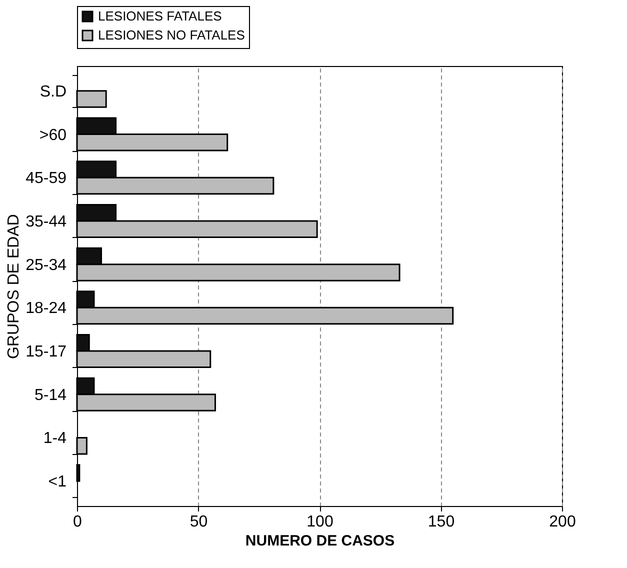 Image resolution: width=627 pixels, height=568 pixels. Describe the element at coordinates (199, 522) in the screenshot. I see `x-tick-label: 50` at that location.